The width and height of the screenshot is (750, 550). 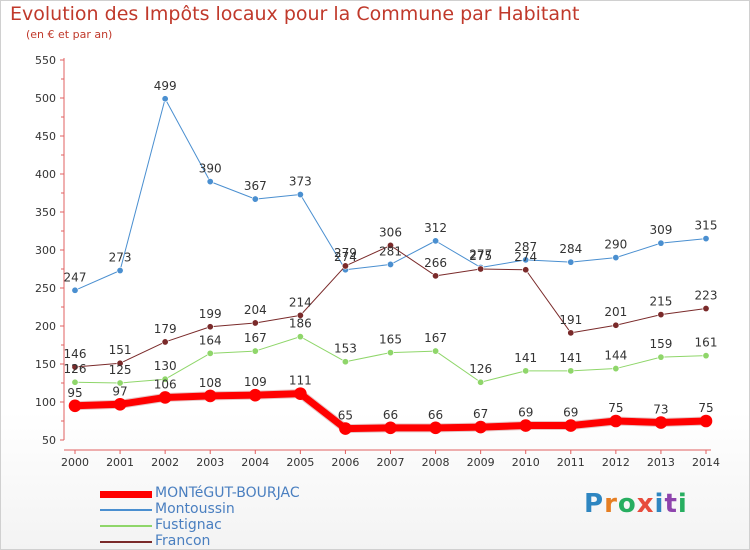 I want to click on chart-subtitle: (en € et par an), so click(x=69, y=34).